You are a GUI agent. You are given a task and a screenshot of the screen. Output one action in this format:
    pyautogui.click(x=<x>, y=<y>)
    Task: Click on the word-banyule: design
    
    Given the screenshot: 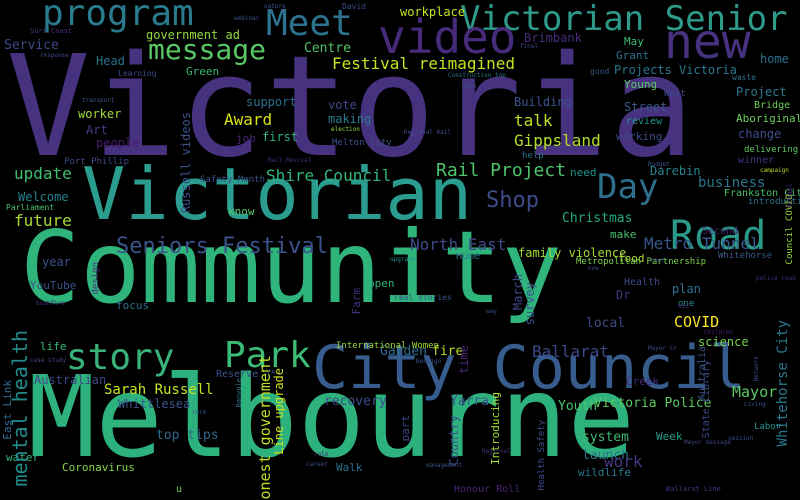 What is the action you would take?
    pyautogui.click(x=96, y=278)
    